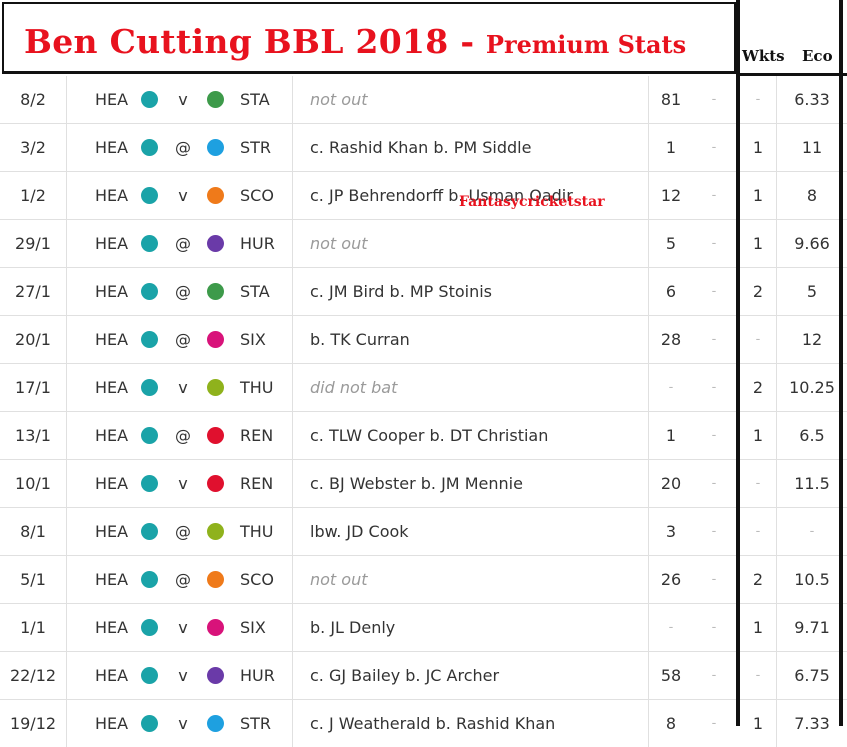 The height and width of the screenshot is (747, 847). Describe the element at coordinates (256, 723) in the screenshot. I see `opponent-code: STR` at that location.